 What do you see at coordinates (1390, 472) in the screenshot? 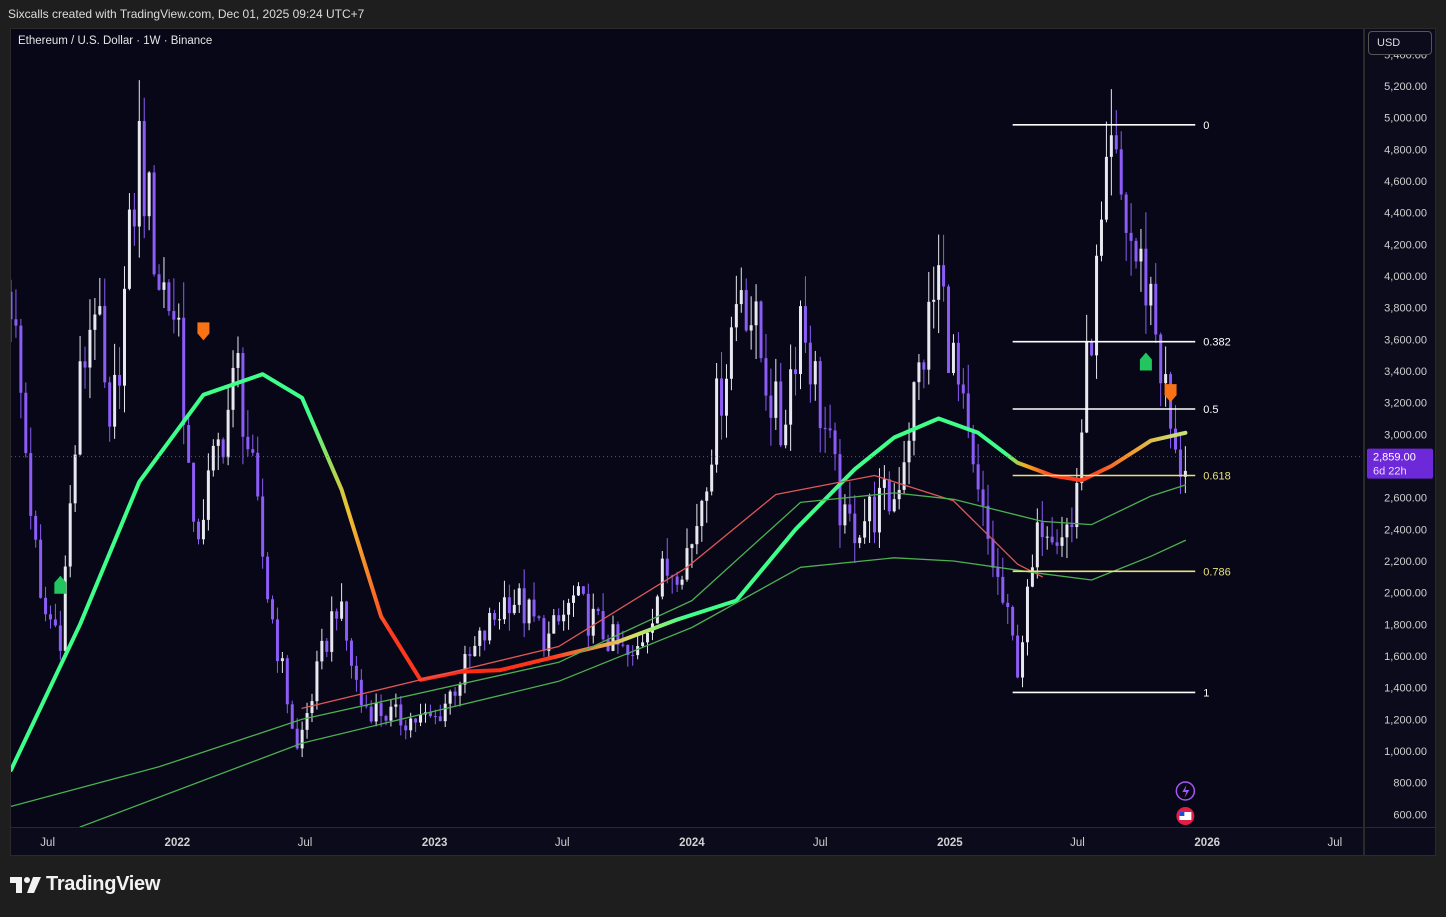
I see `bar-countdown-label: 6d 22h` at bounding box center [1390, 472].